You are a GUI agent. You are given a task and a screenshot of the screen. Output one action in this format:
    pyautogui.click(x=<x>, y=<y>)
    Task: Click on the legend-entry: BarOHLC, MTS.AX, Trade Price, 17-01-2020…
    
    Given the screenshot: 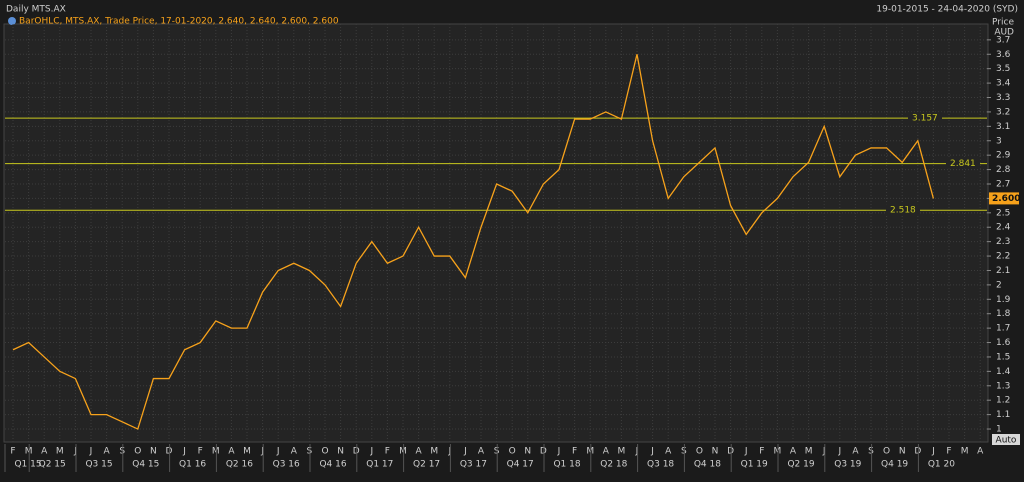 What is the action you would take?
    pyautogui.click(x=179, y=22)
    